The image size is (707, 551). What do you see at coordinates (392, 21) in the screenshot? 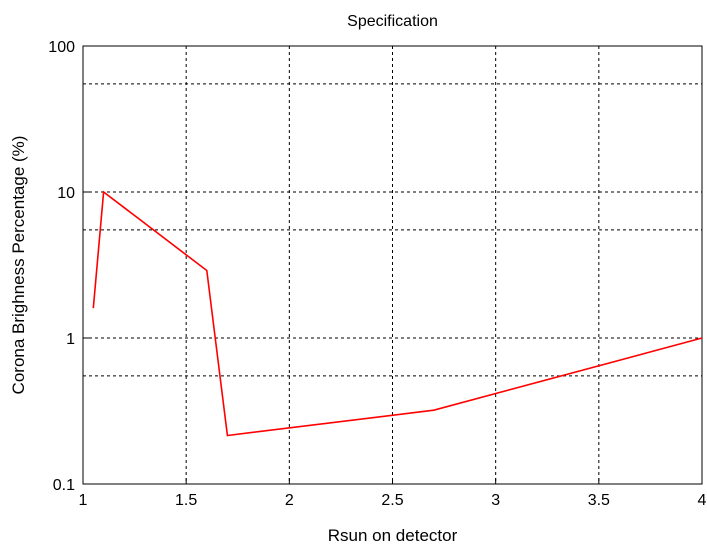
I see `chart-title: Specification` at bounding box center [392, 21].